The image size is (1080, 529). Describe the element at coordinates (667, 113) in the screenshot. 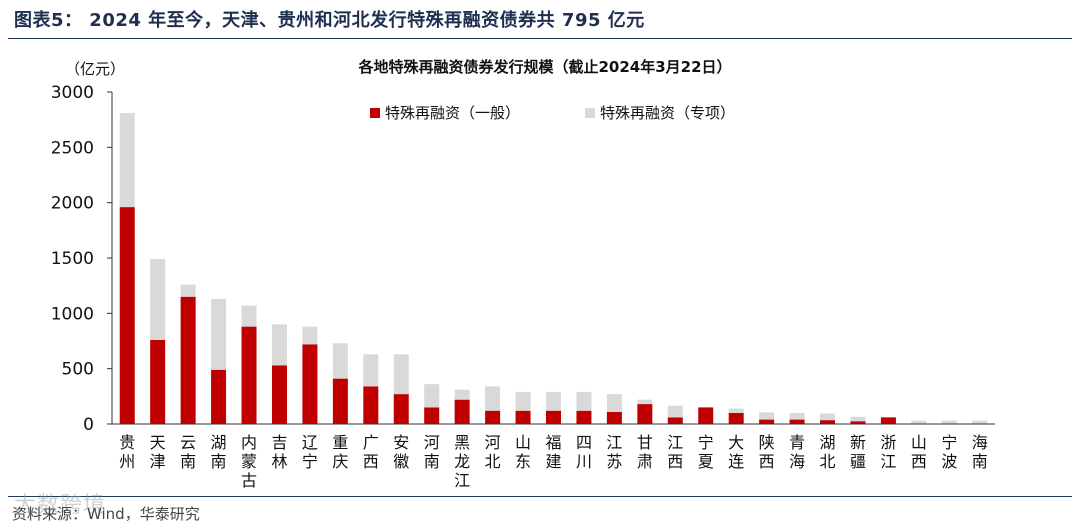

I see `legend-label-special: 特殊再融资（专项）` at that location.